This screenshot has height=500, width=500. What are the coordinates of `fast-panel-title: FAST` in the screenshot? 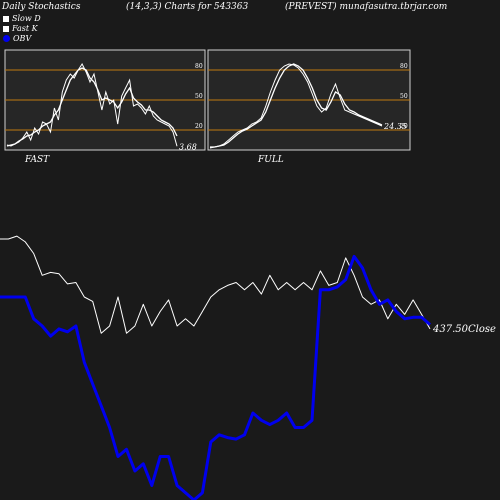 It's located at (37, 160).